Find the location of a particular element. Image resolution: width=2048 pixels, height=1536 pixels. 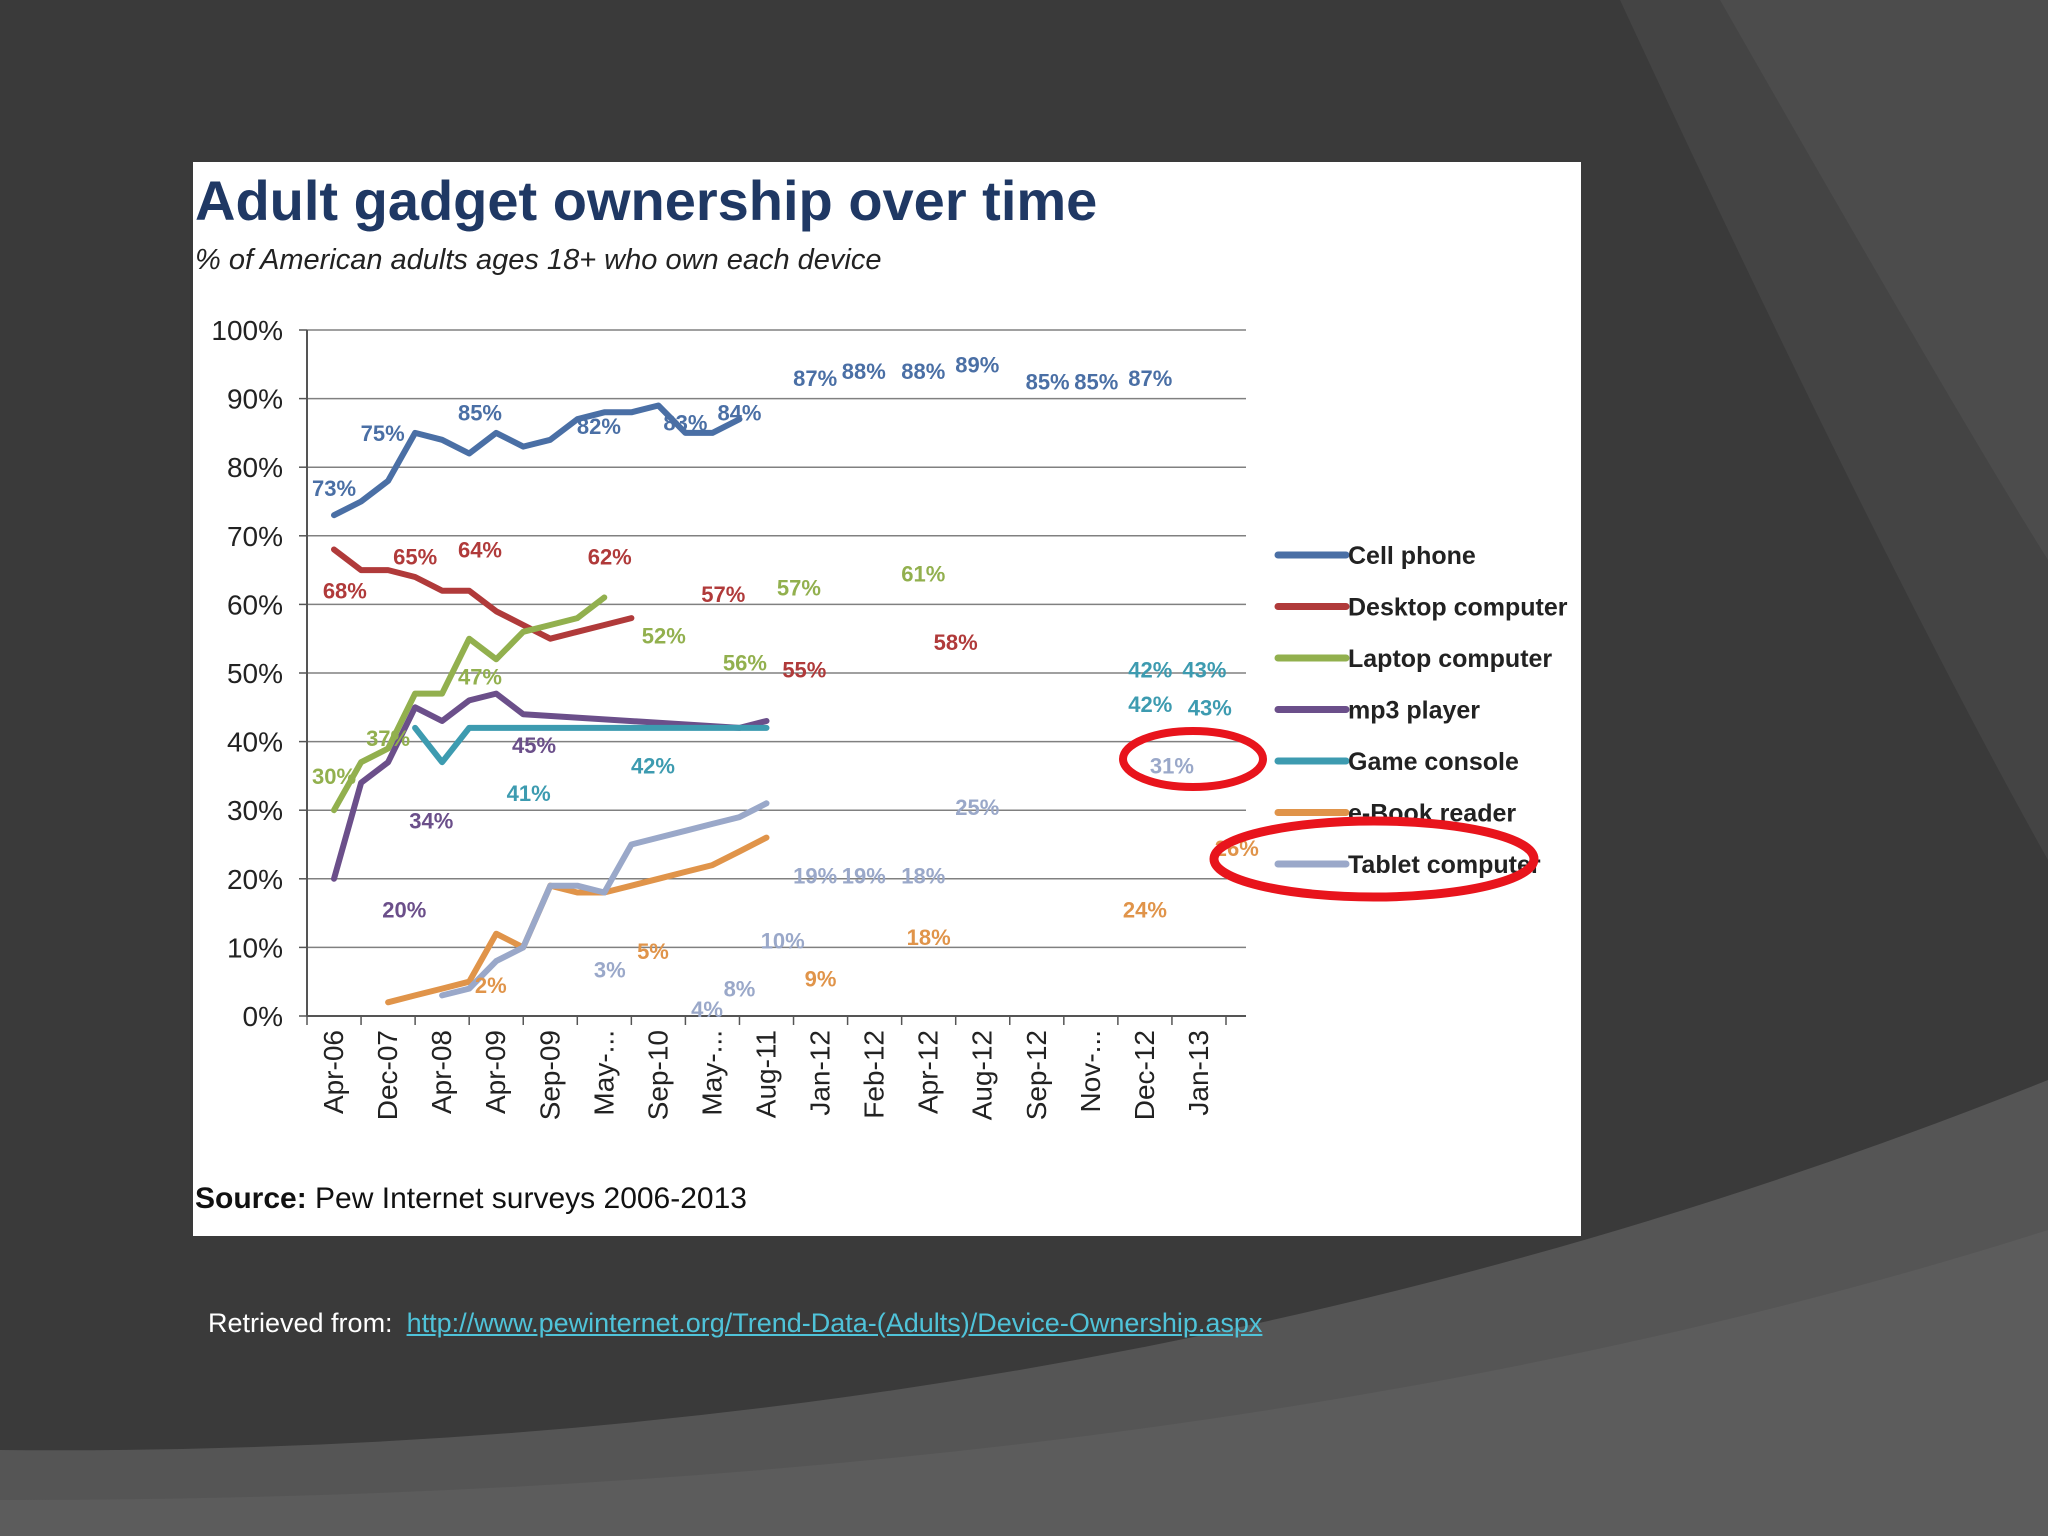

data-label: 9% is located at coordinates (821, 978).